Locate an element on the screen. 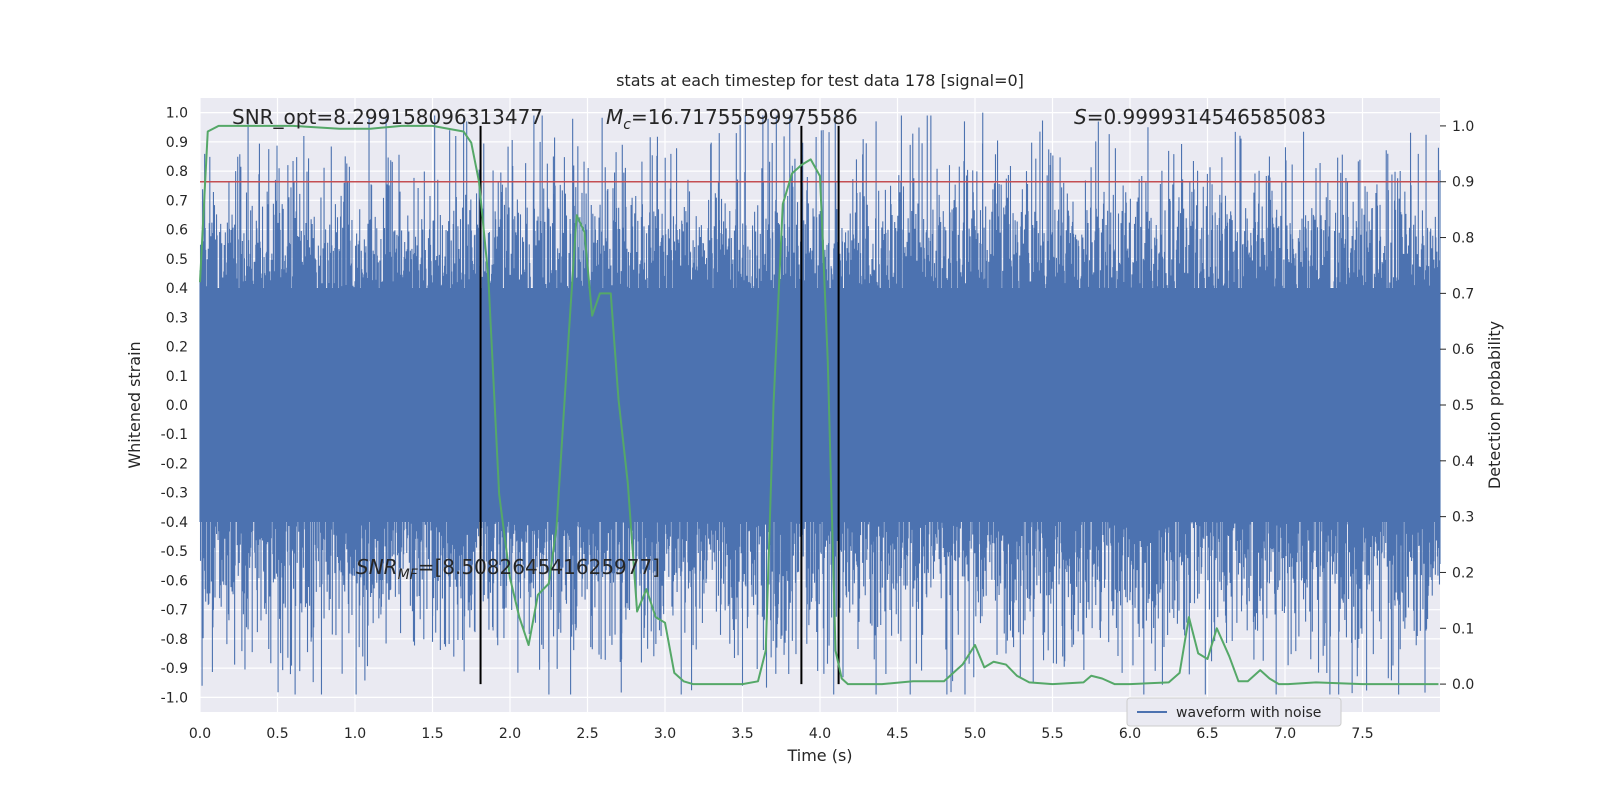 This screenshot has height=804, width=1600. y-tick-label-19: -0.9 is located at coordinates (174, 669).